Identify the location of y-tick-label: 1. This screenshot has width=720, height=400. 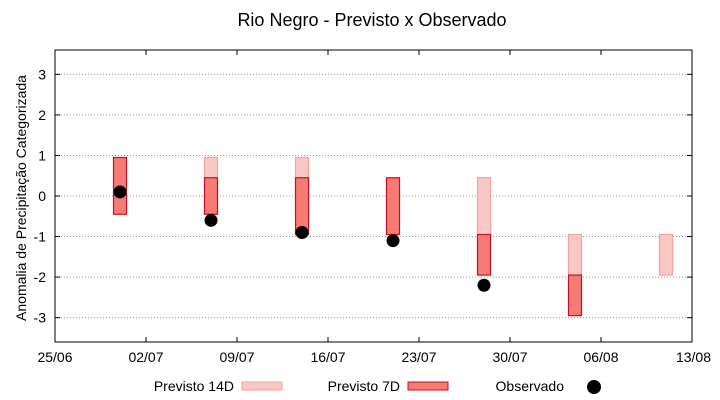
(42, 155).